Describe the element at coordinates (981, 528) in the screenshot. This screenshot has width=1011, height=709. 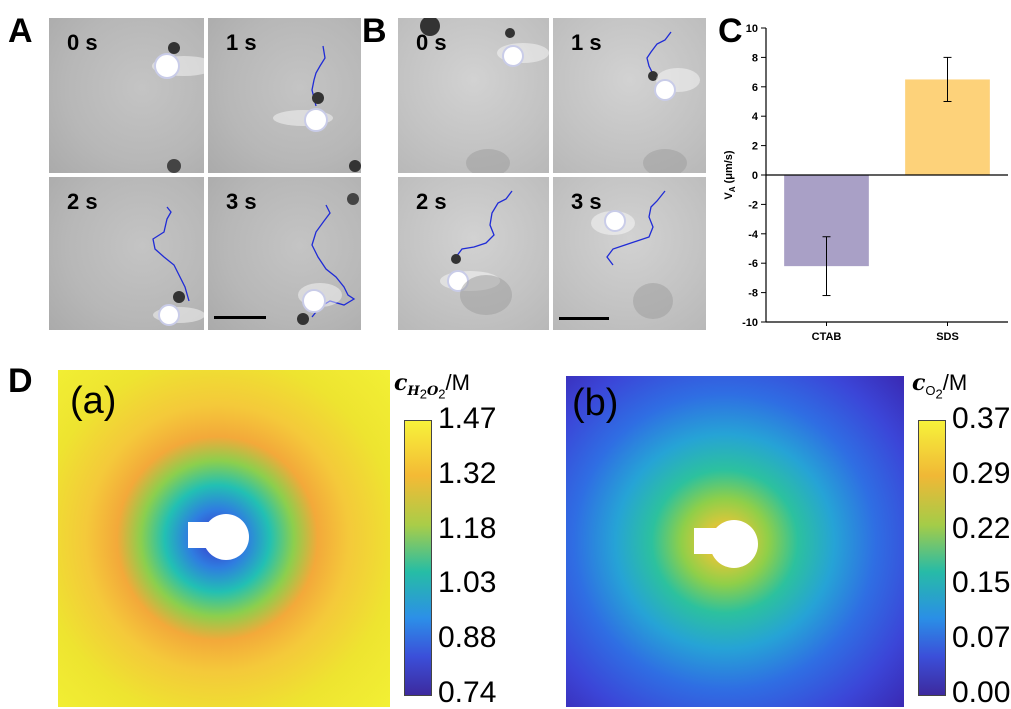
I see `colorbar-tick-label: 0.22` at that location.